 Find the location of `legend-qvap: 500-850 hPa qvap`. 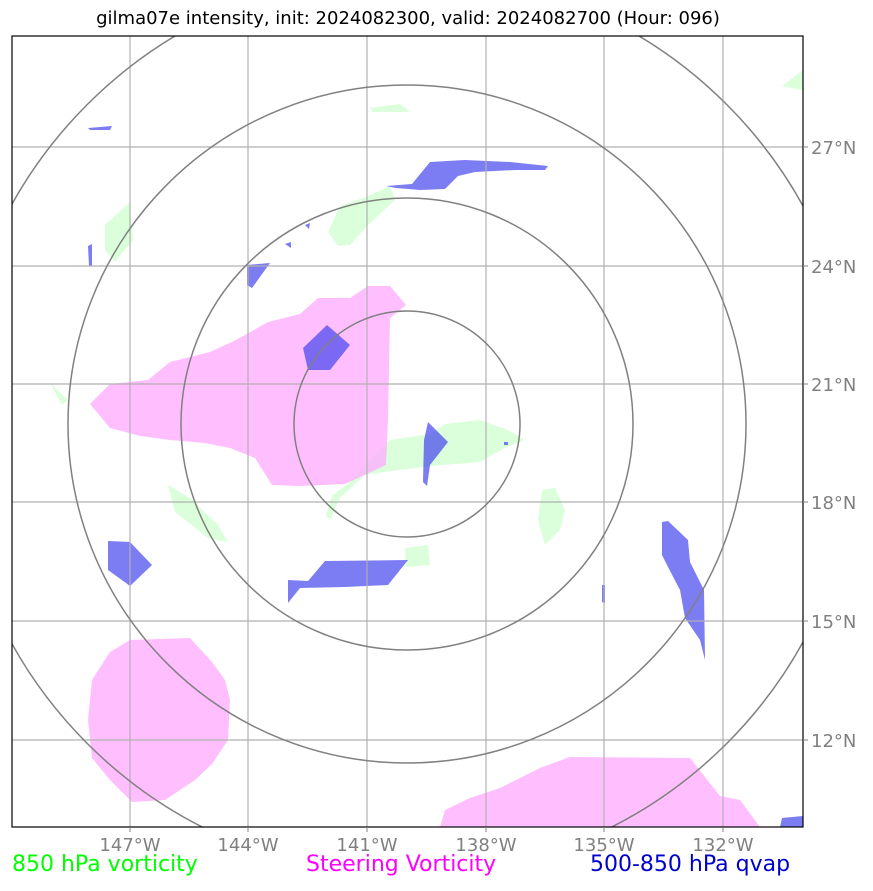

legend-qvap: 500-850 hPa qvap is located at coordinates (690, 864).